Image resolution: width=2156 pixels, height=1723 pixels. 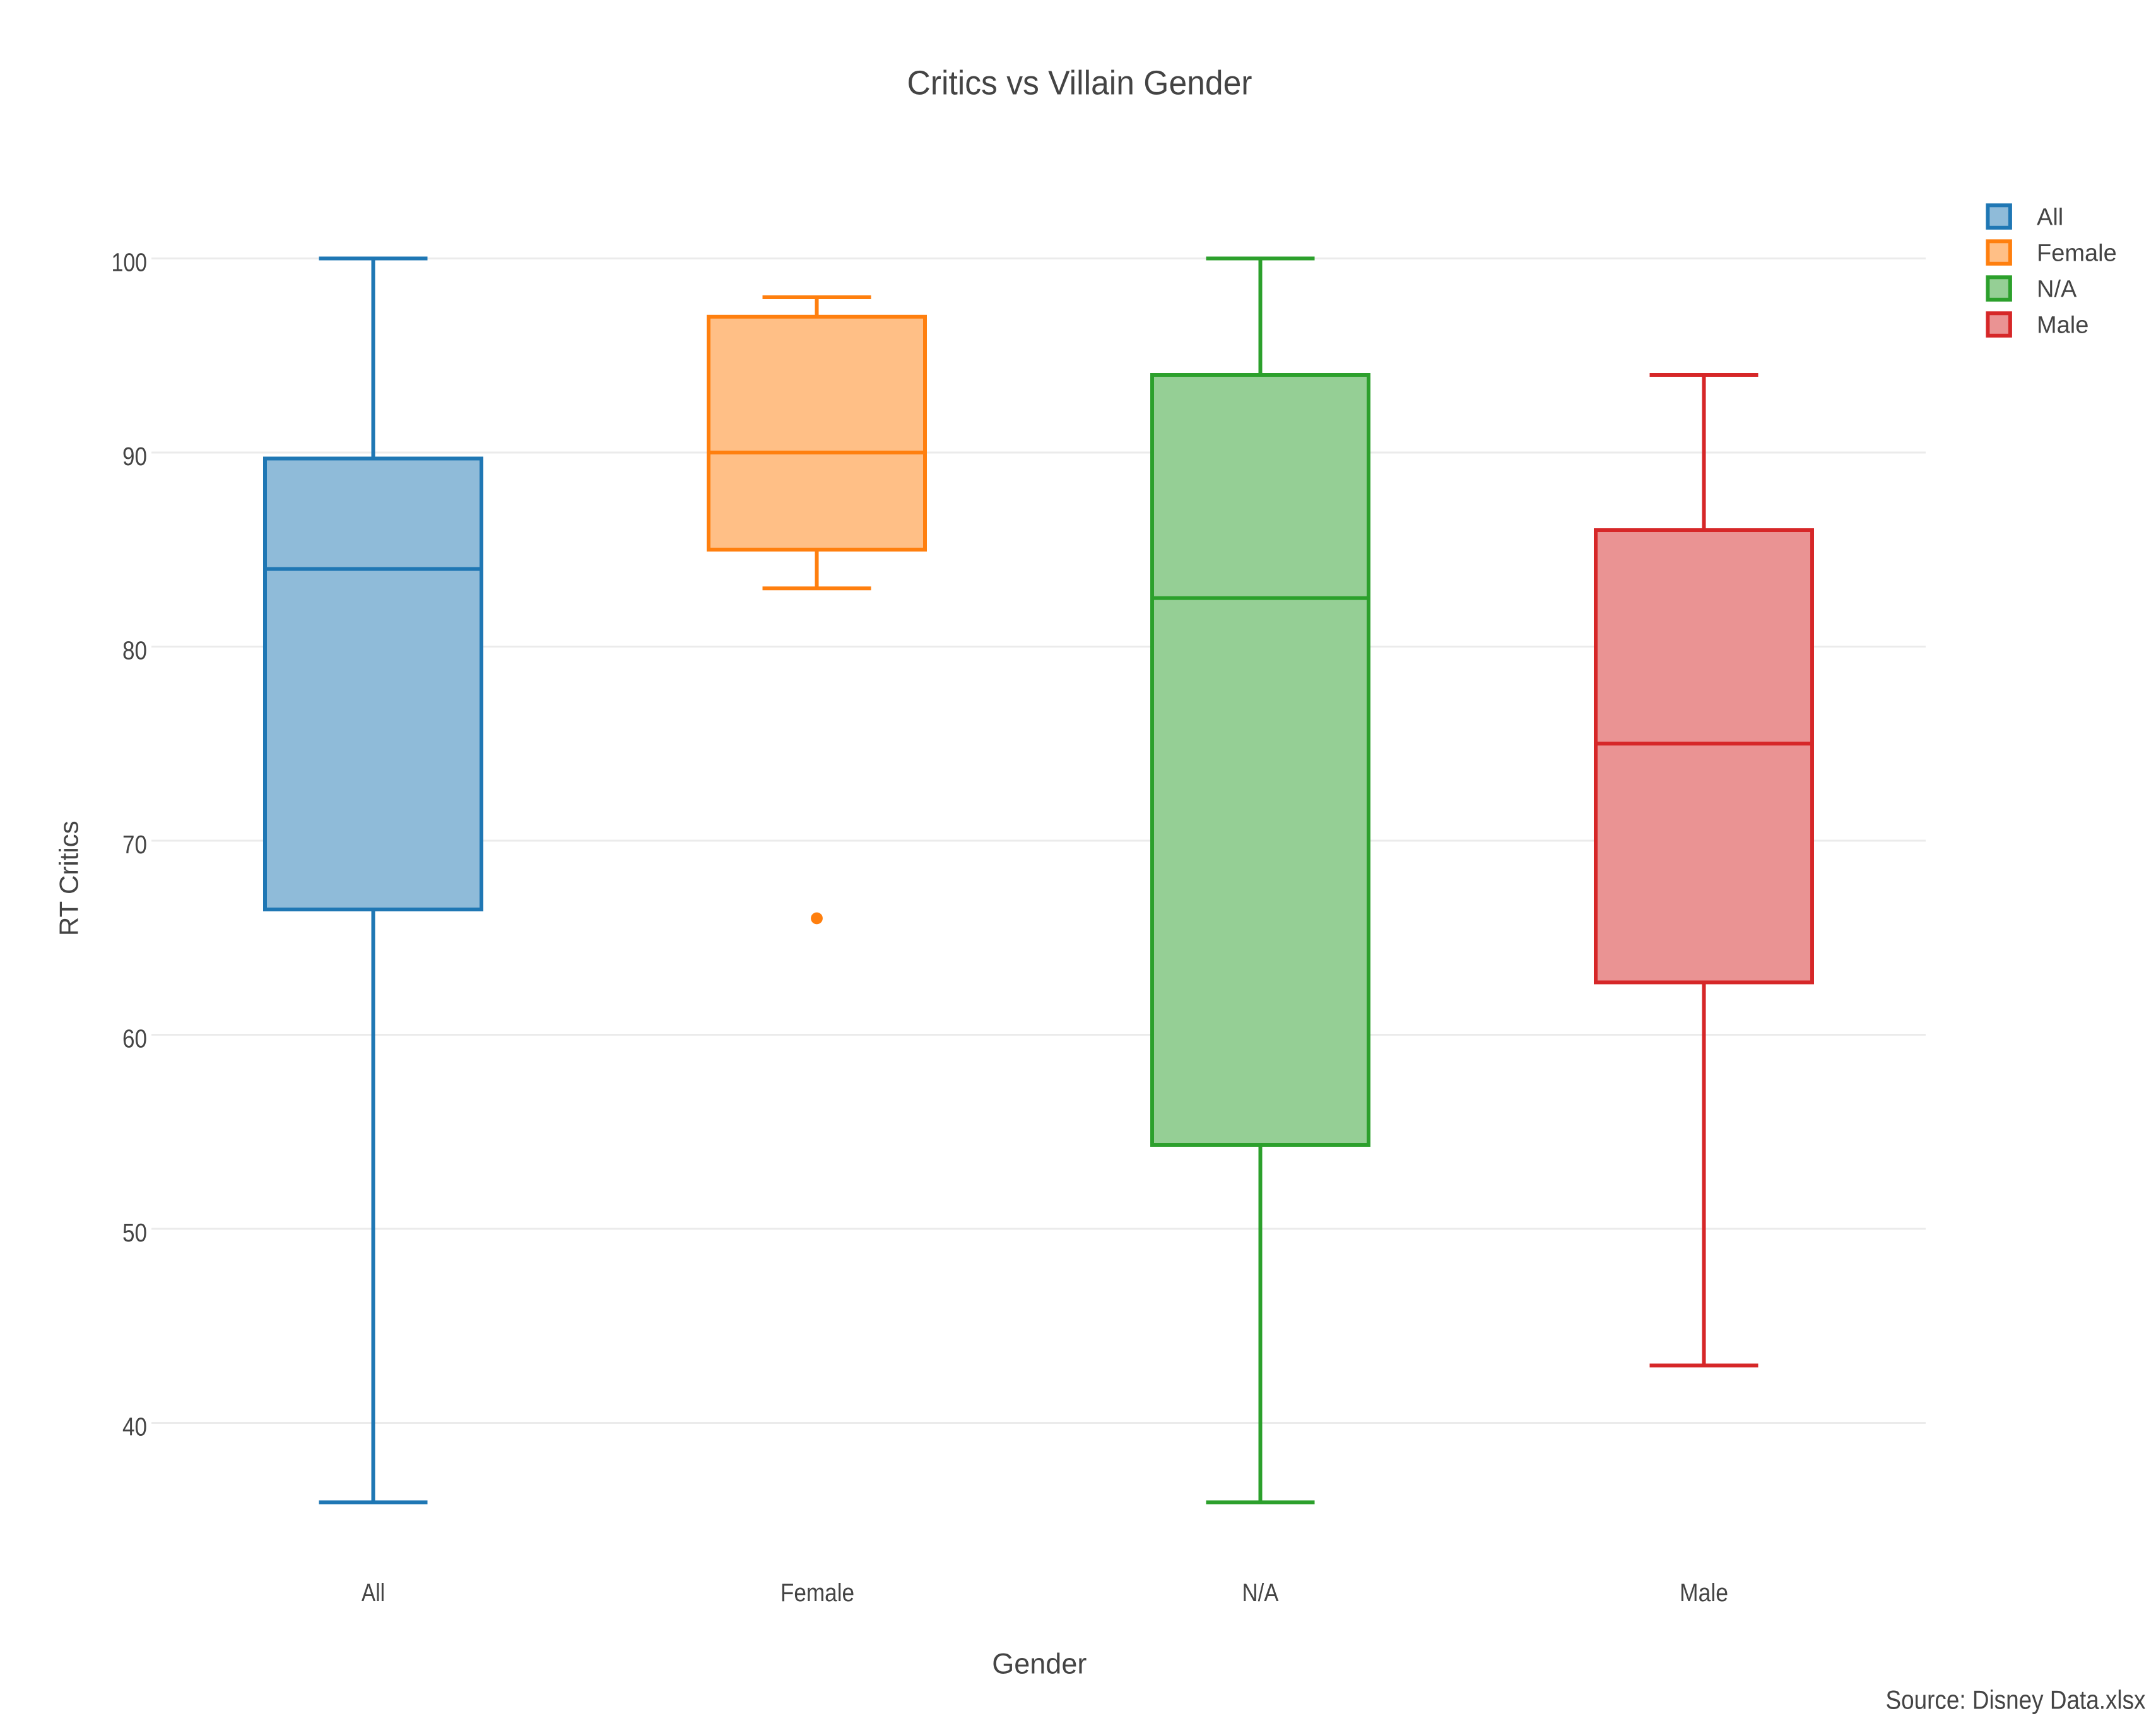 I want to click on svg-text: 100, so click(x=130, y=262).